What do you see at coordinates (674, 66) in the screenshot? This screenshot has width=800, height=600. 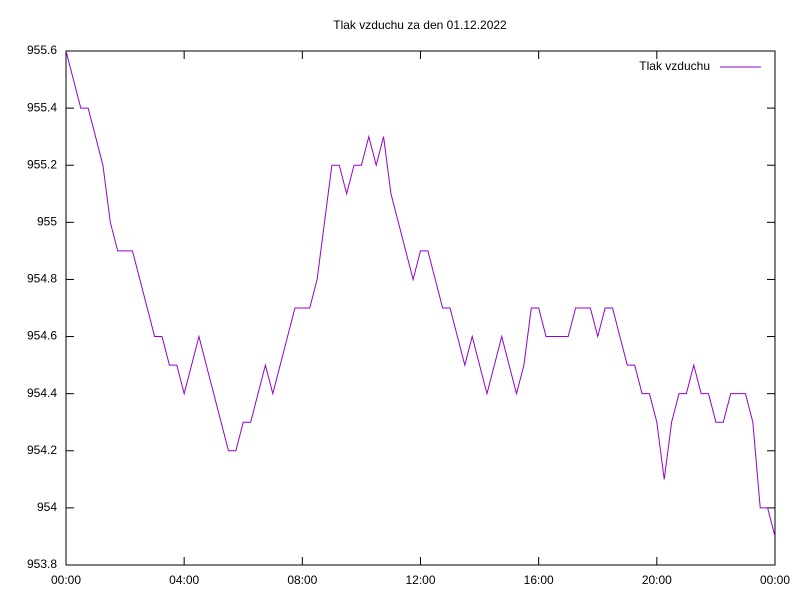 I see `legend-label: Tlak vzduchu` at bounding box center [674, 66].